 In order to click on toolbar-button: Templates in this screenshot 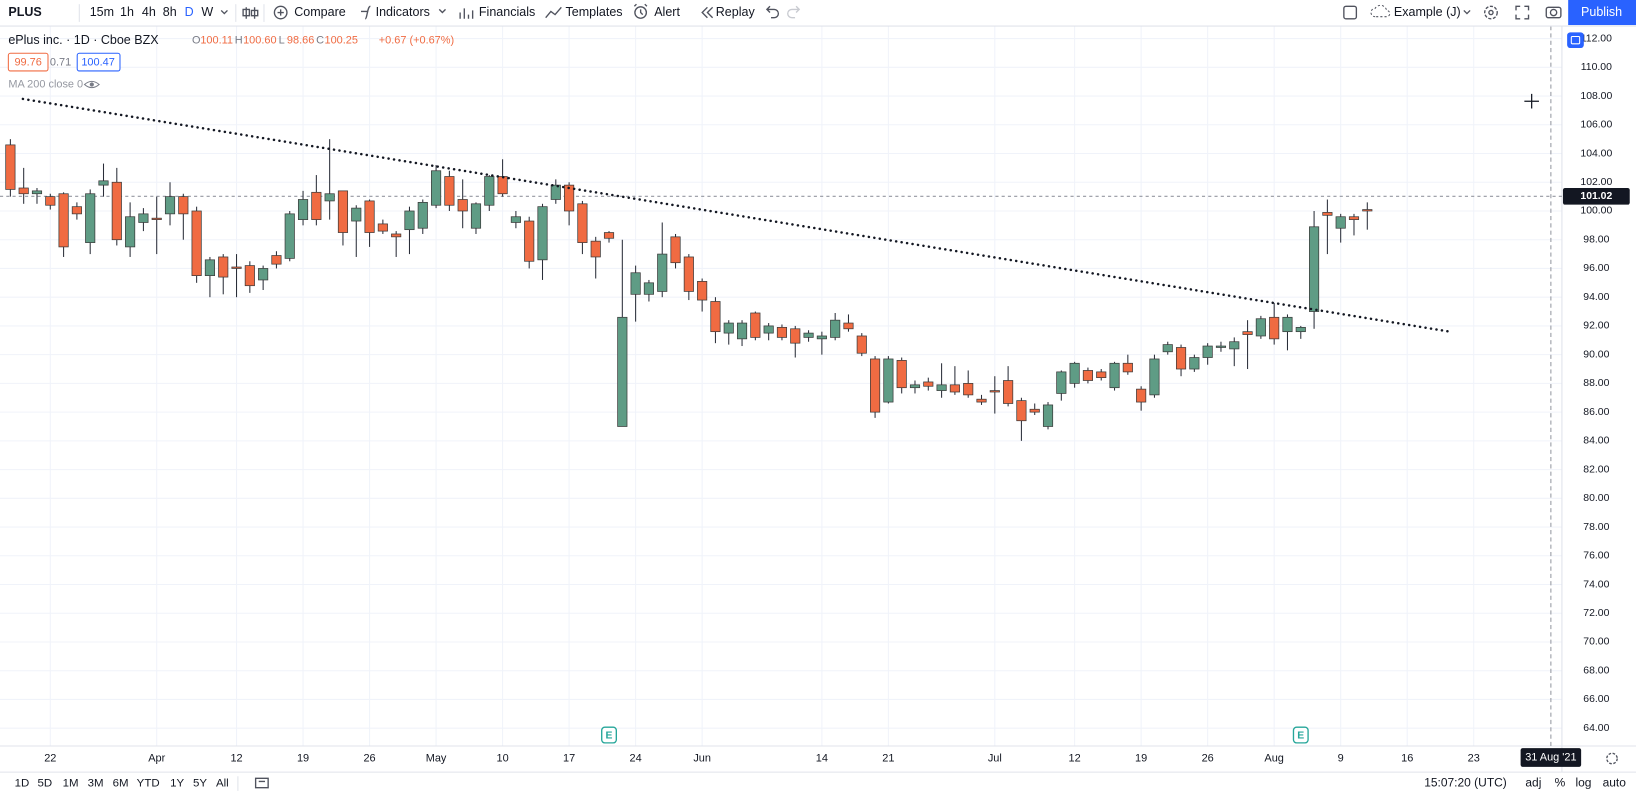, I will do `click(594, 12)`.